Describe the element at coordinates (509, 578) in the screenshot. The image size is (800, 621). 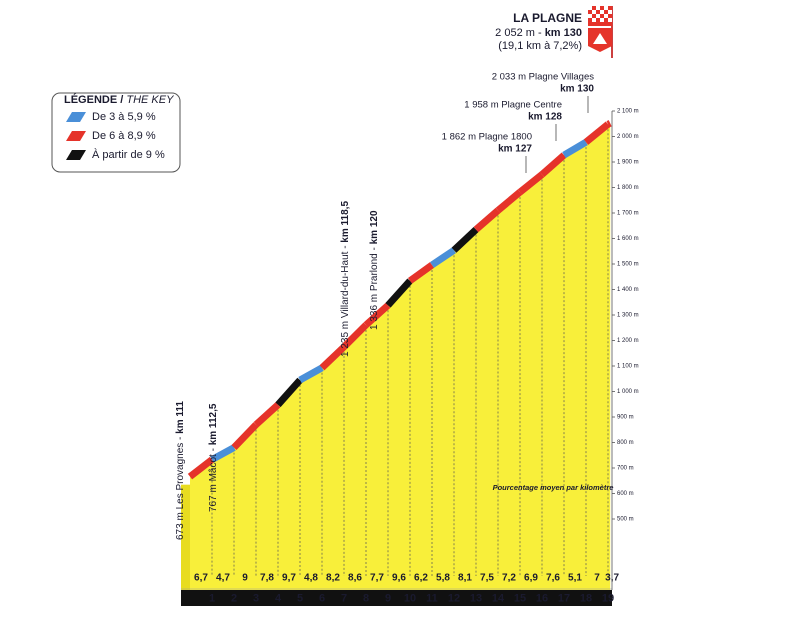
I see `gradient-label: 7,2` at that location.